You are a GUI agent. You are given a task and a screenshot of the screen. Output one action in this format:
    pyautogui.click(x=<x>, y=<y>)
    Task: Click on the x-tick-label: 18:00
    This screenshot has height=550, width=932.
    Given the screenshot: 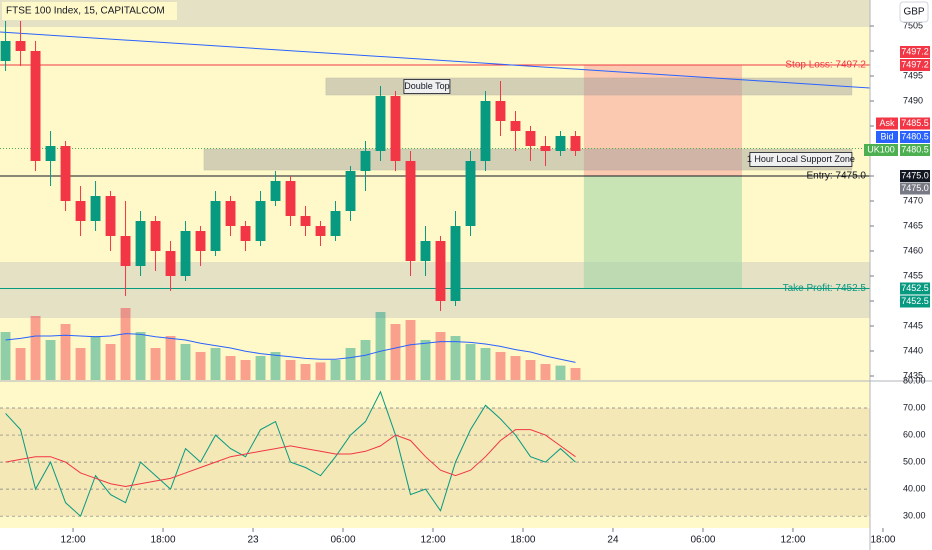 What is the action you would take?
    pyautogui.click(x=882, y=540)
    